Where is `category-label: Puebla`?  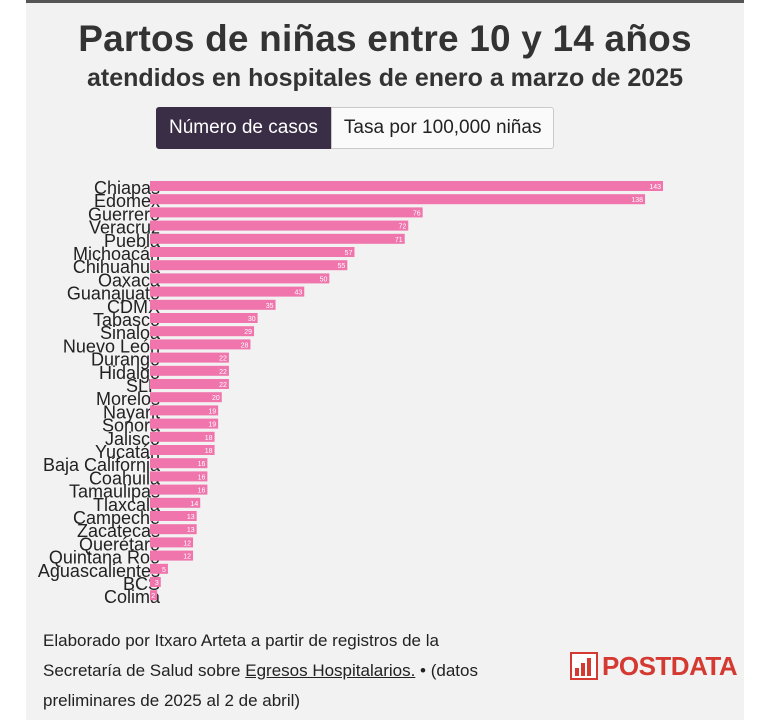
category-label: Puebla is located at coordinates (132, 241).